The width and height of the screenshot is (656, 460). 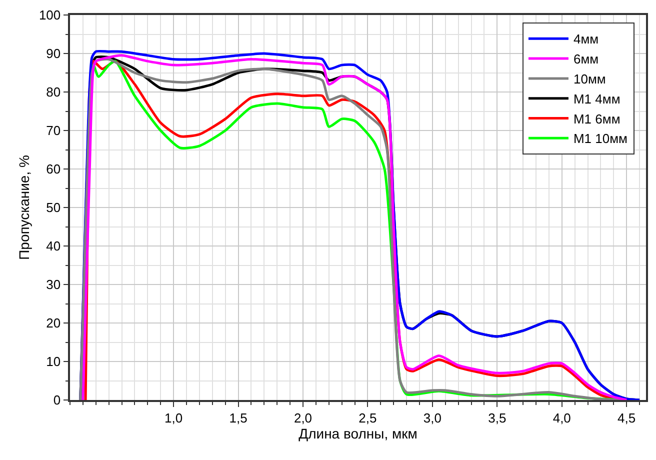 What do you see at coordinates (53, 130) in the screenshot?
I see `y-tick-label: 70` at bounding box center [53, 130].